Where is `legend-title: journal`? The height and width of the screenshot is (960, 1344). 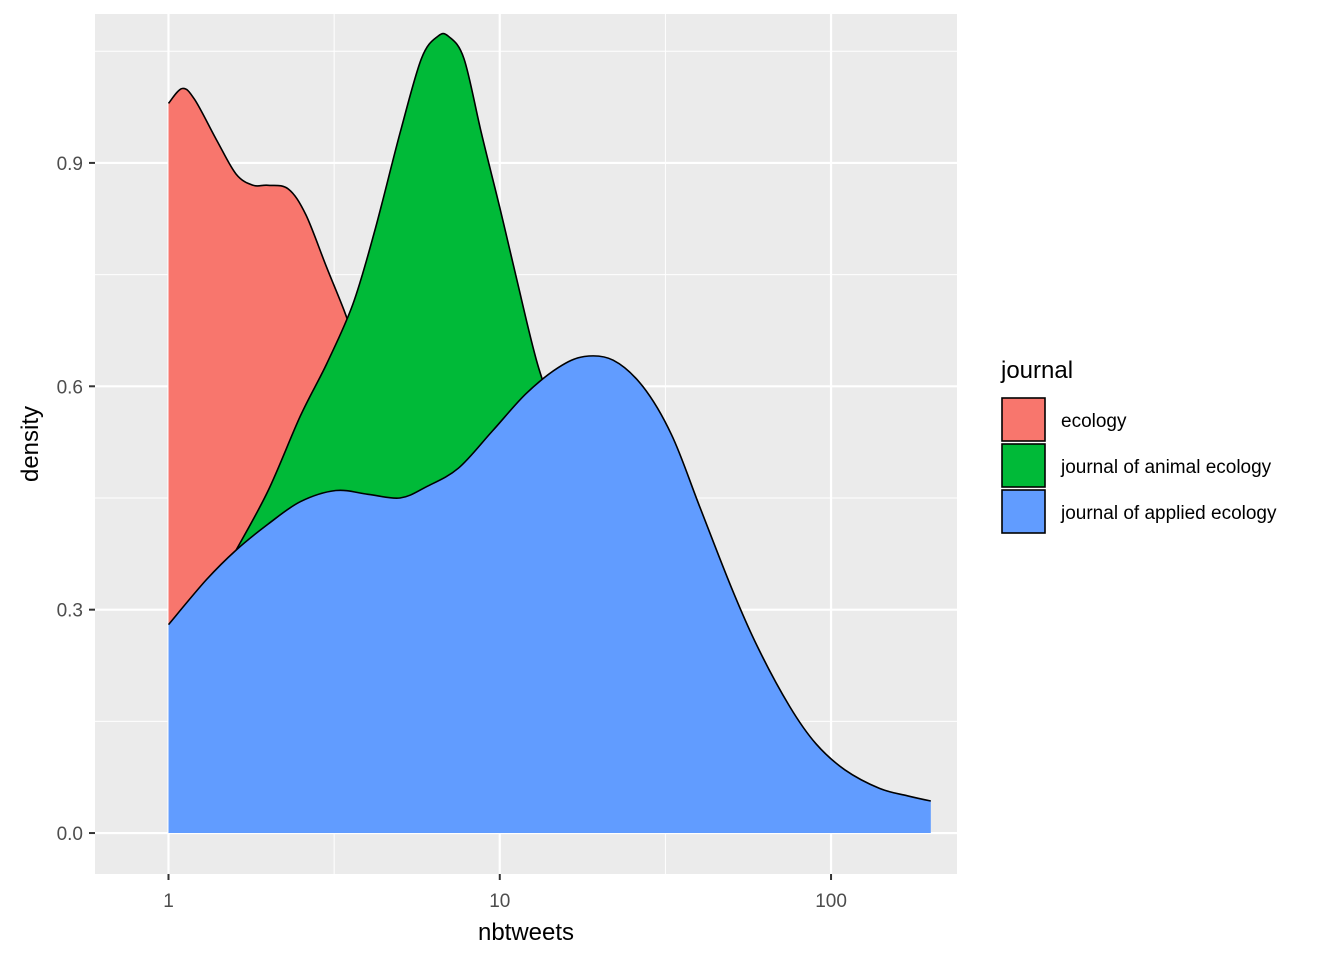 legend-title: journal is located at coordinates (1036, 370).